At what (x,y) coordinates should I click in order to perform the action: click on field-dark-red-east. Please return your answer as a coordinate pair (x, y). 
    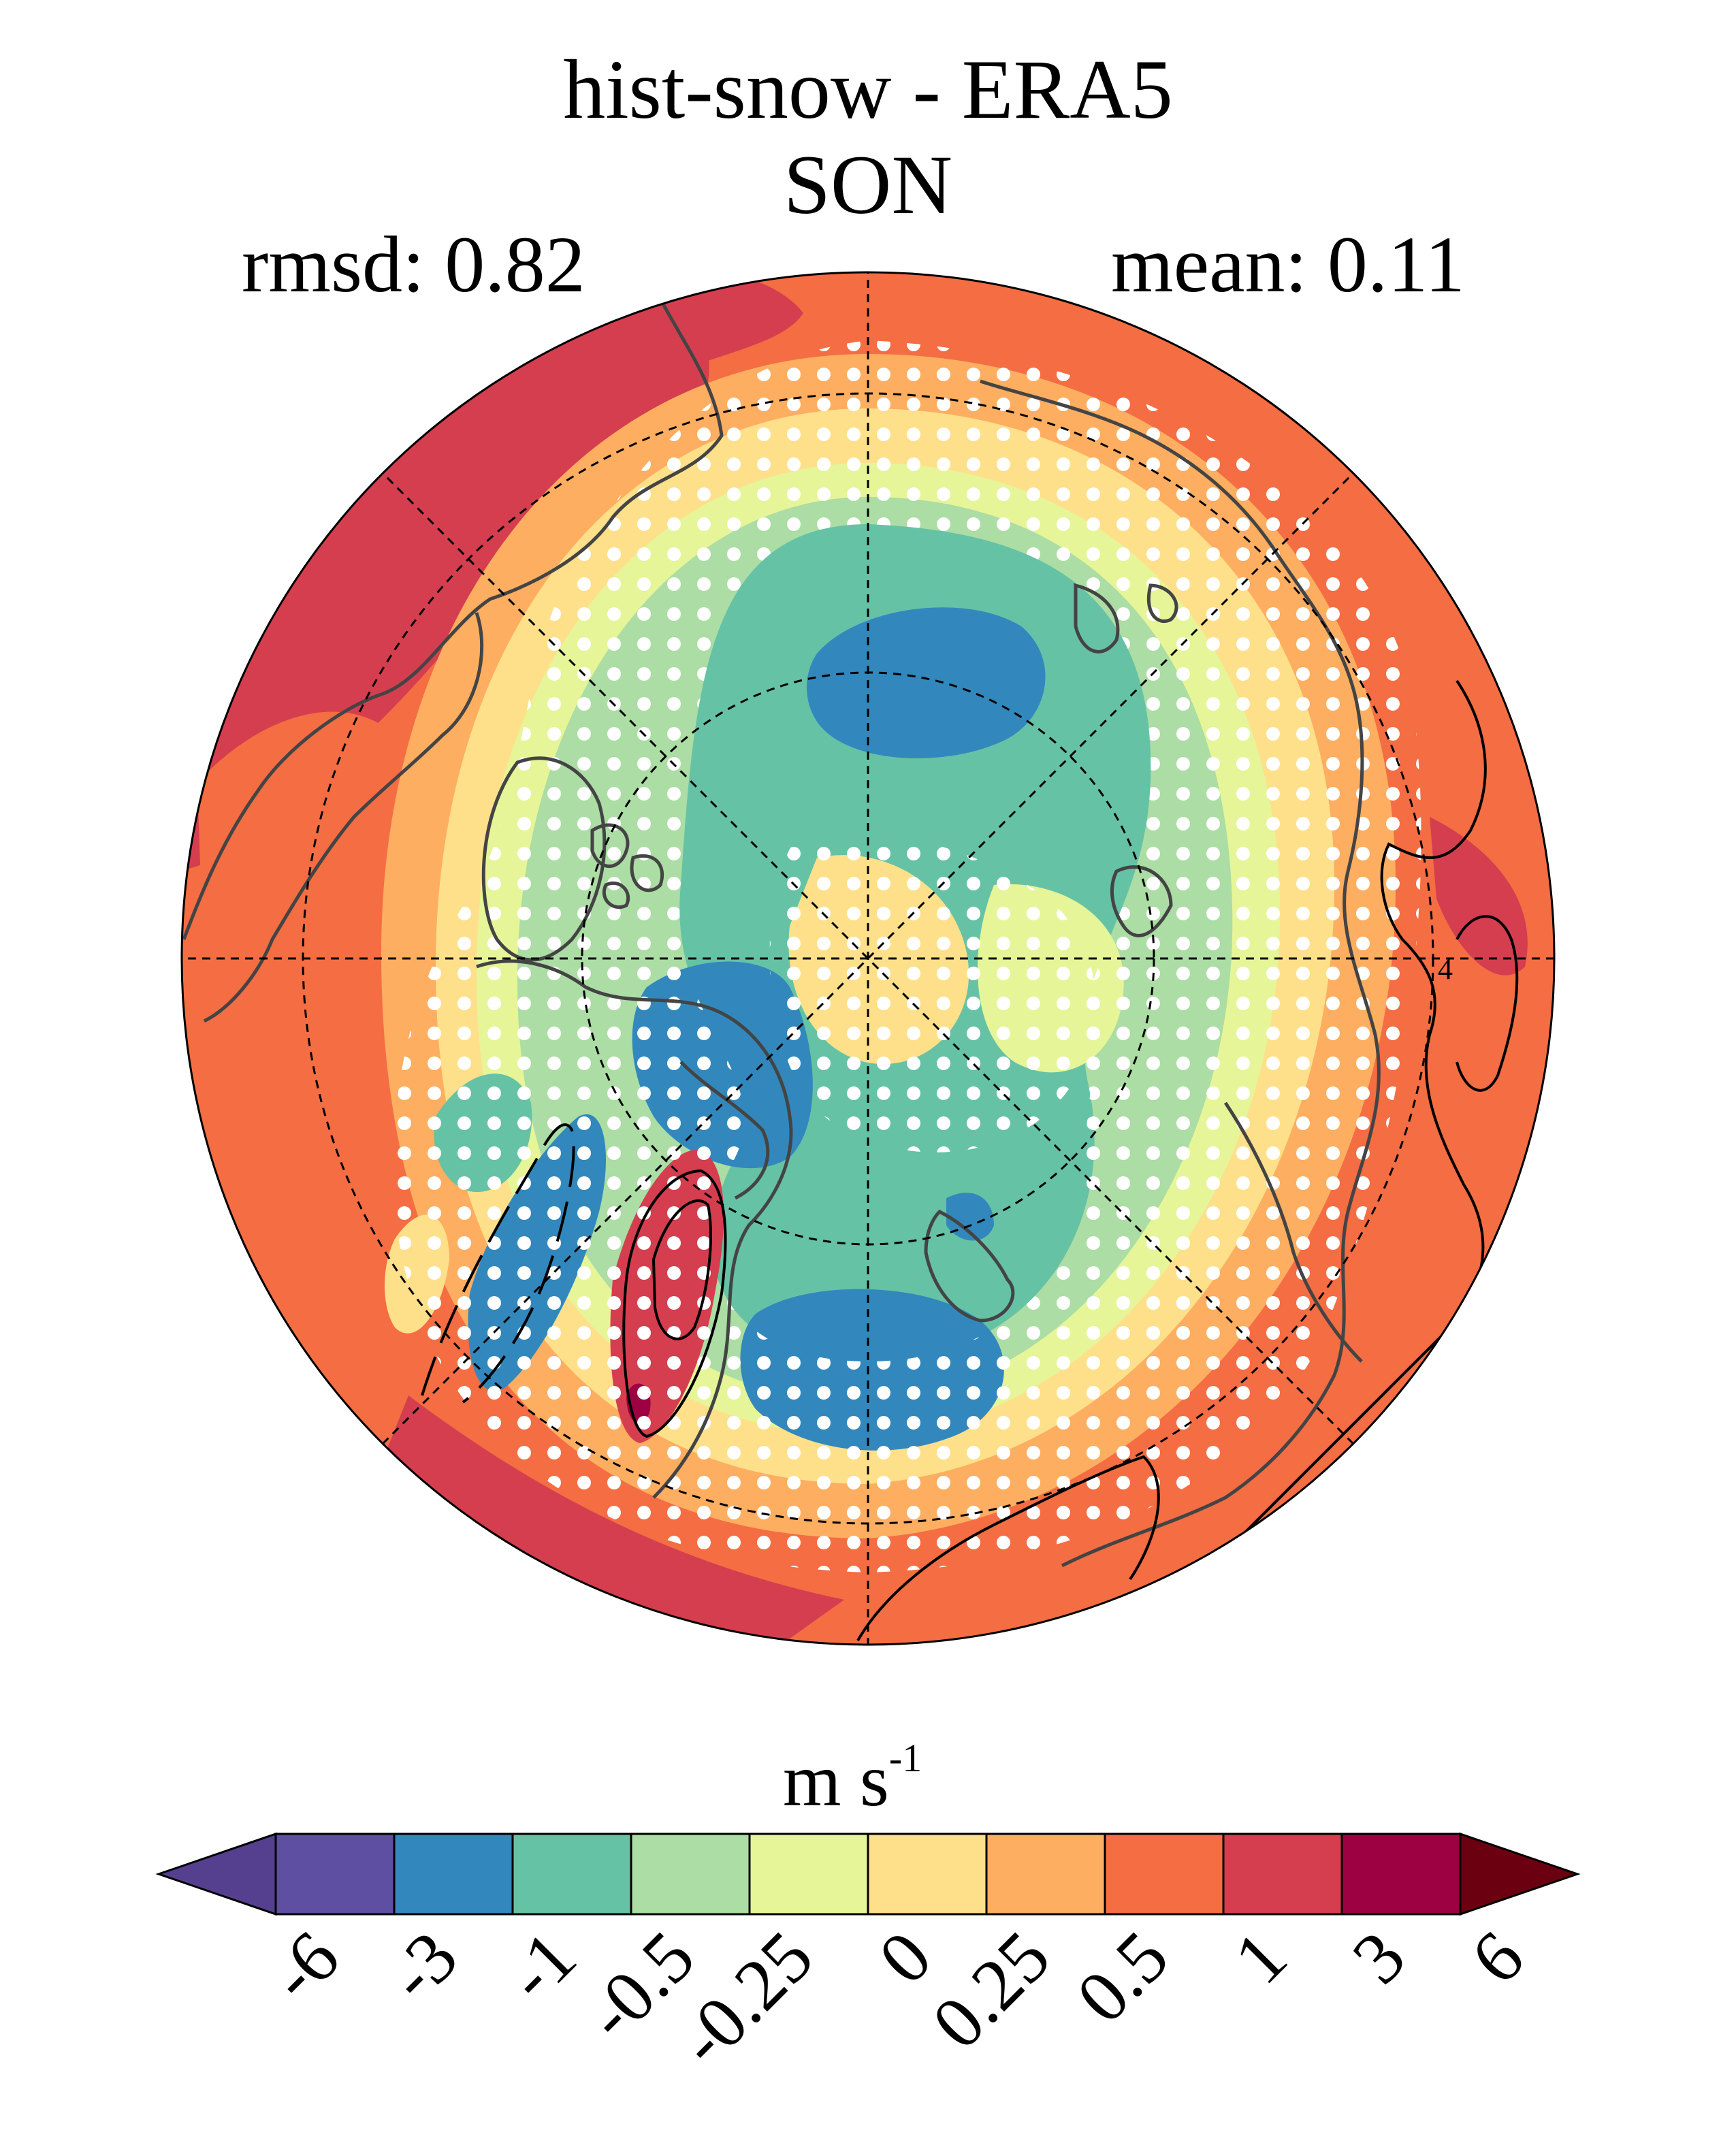
    Looking at the image, I should click on (1479, 896).